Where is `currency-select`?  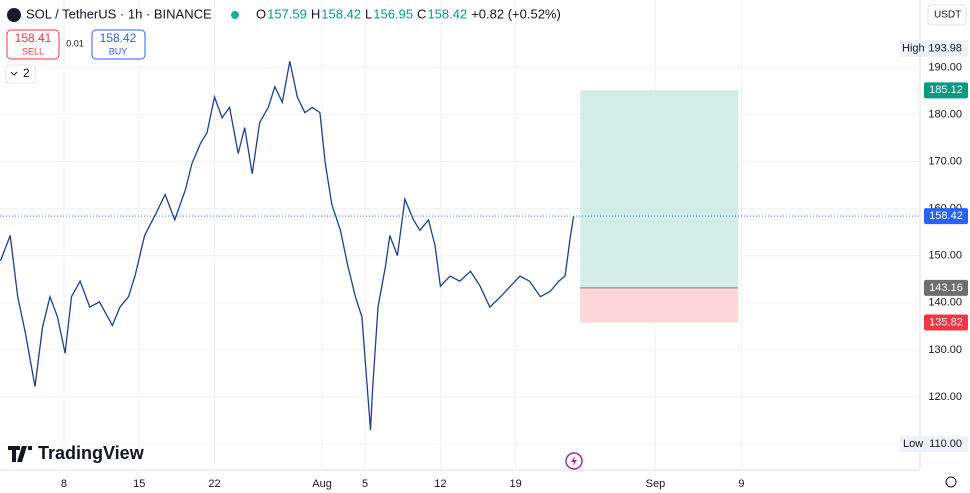
currency-select is located at coordinates (947, 15).